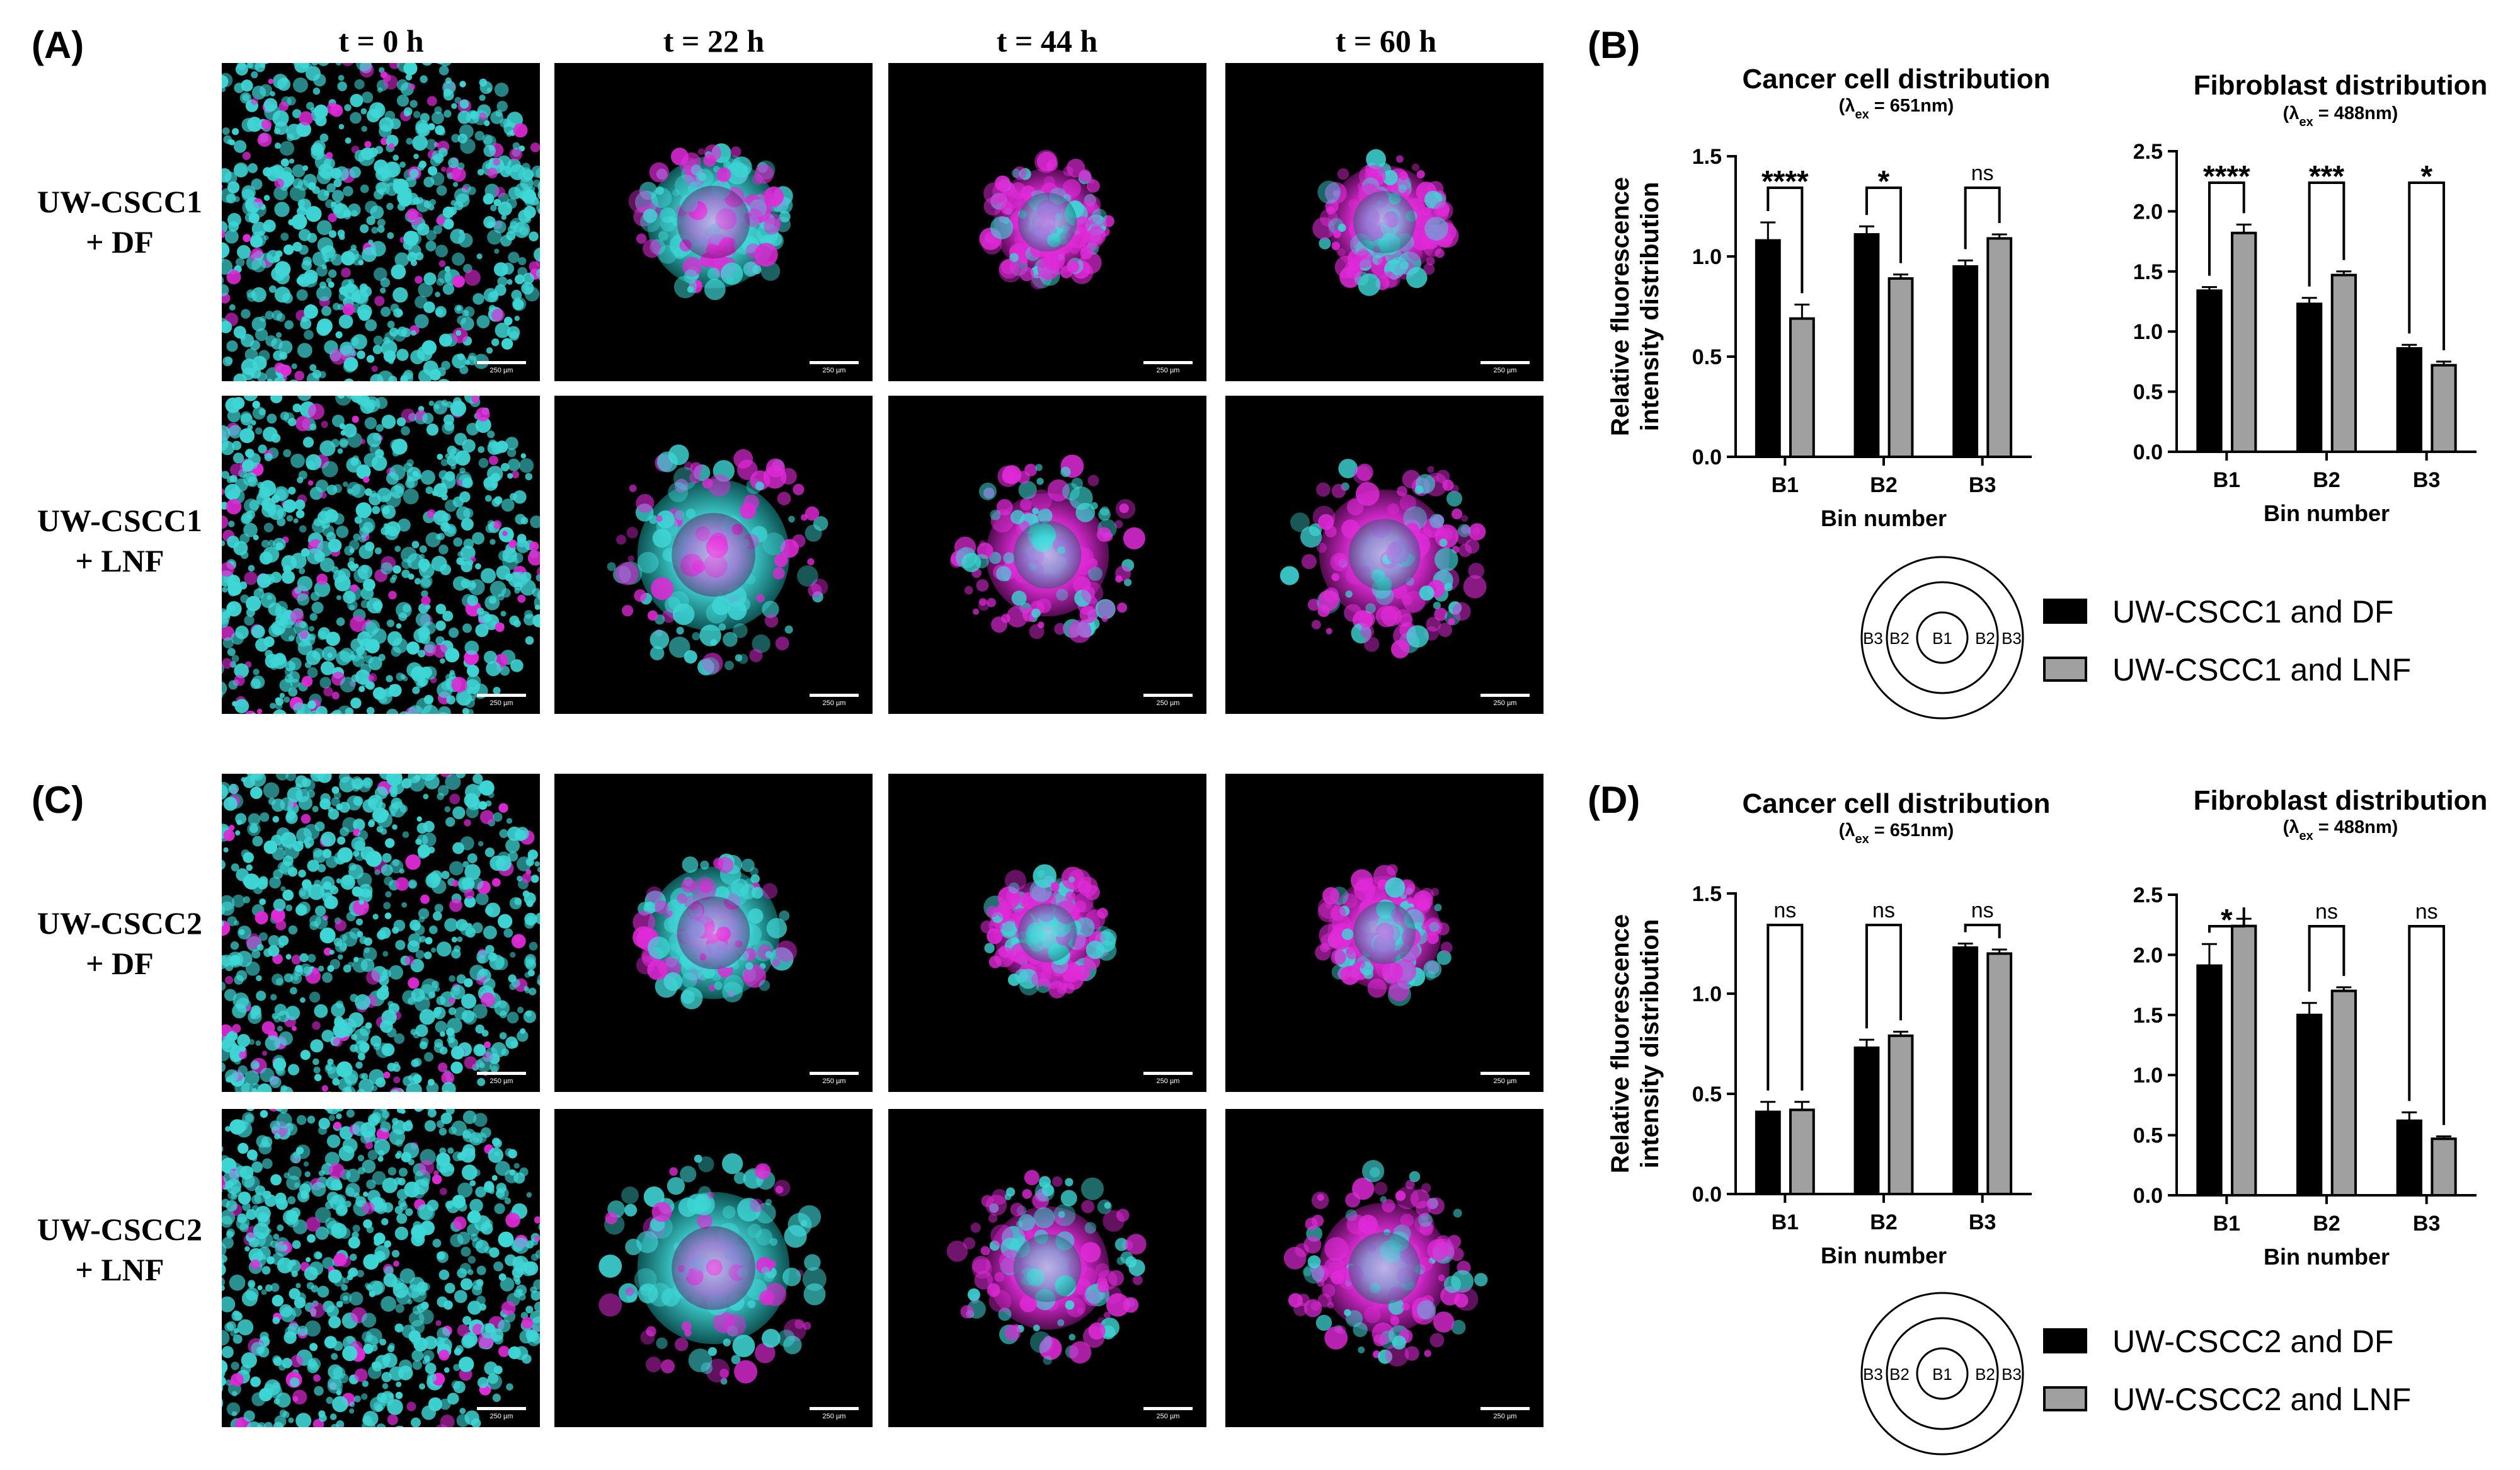 This screenshot has height=1470, width=2520. I want to click on time-label-3: t = 60 h, so click(1386, 41).